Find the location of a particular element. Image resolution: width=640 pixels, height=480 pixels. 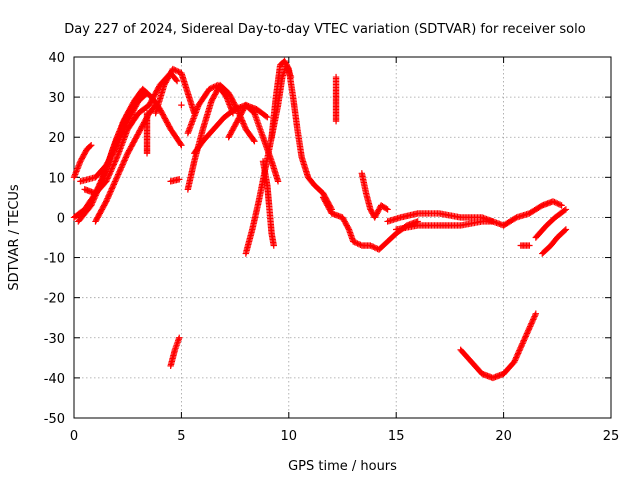

y-tick-label: -20 is located at coordinates (54, 299).